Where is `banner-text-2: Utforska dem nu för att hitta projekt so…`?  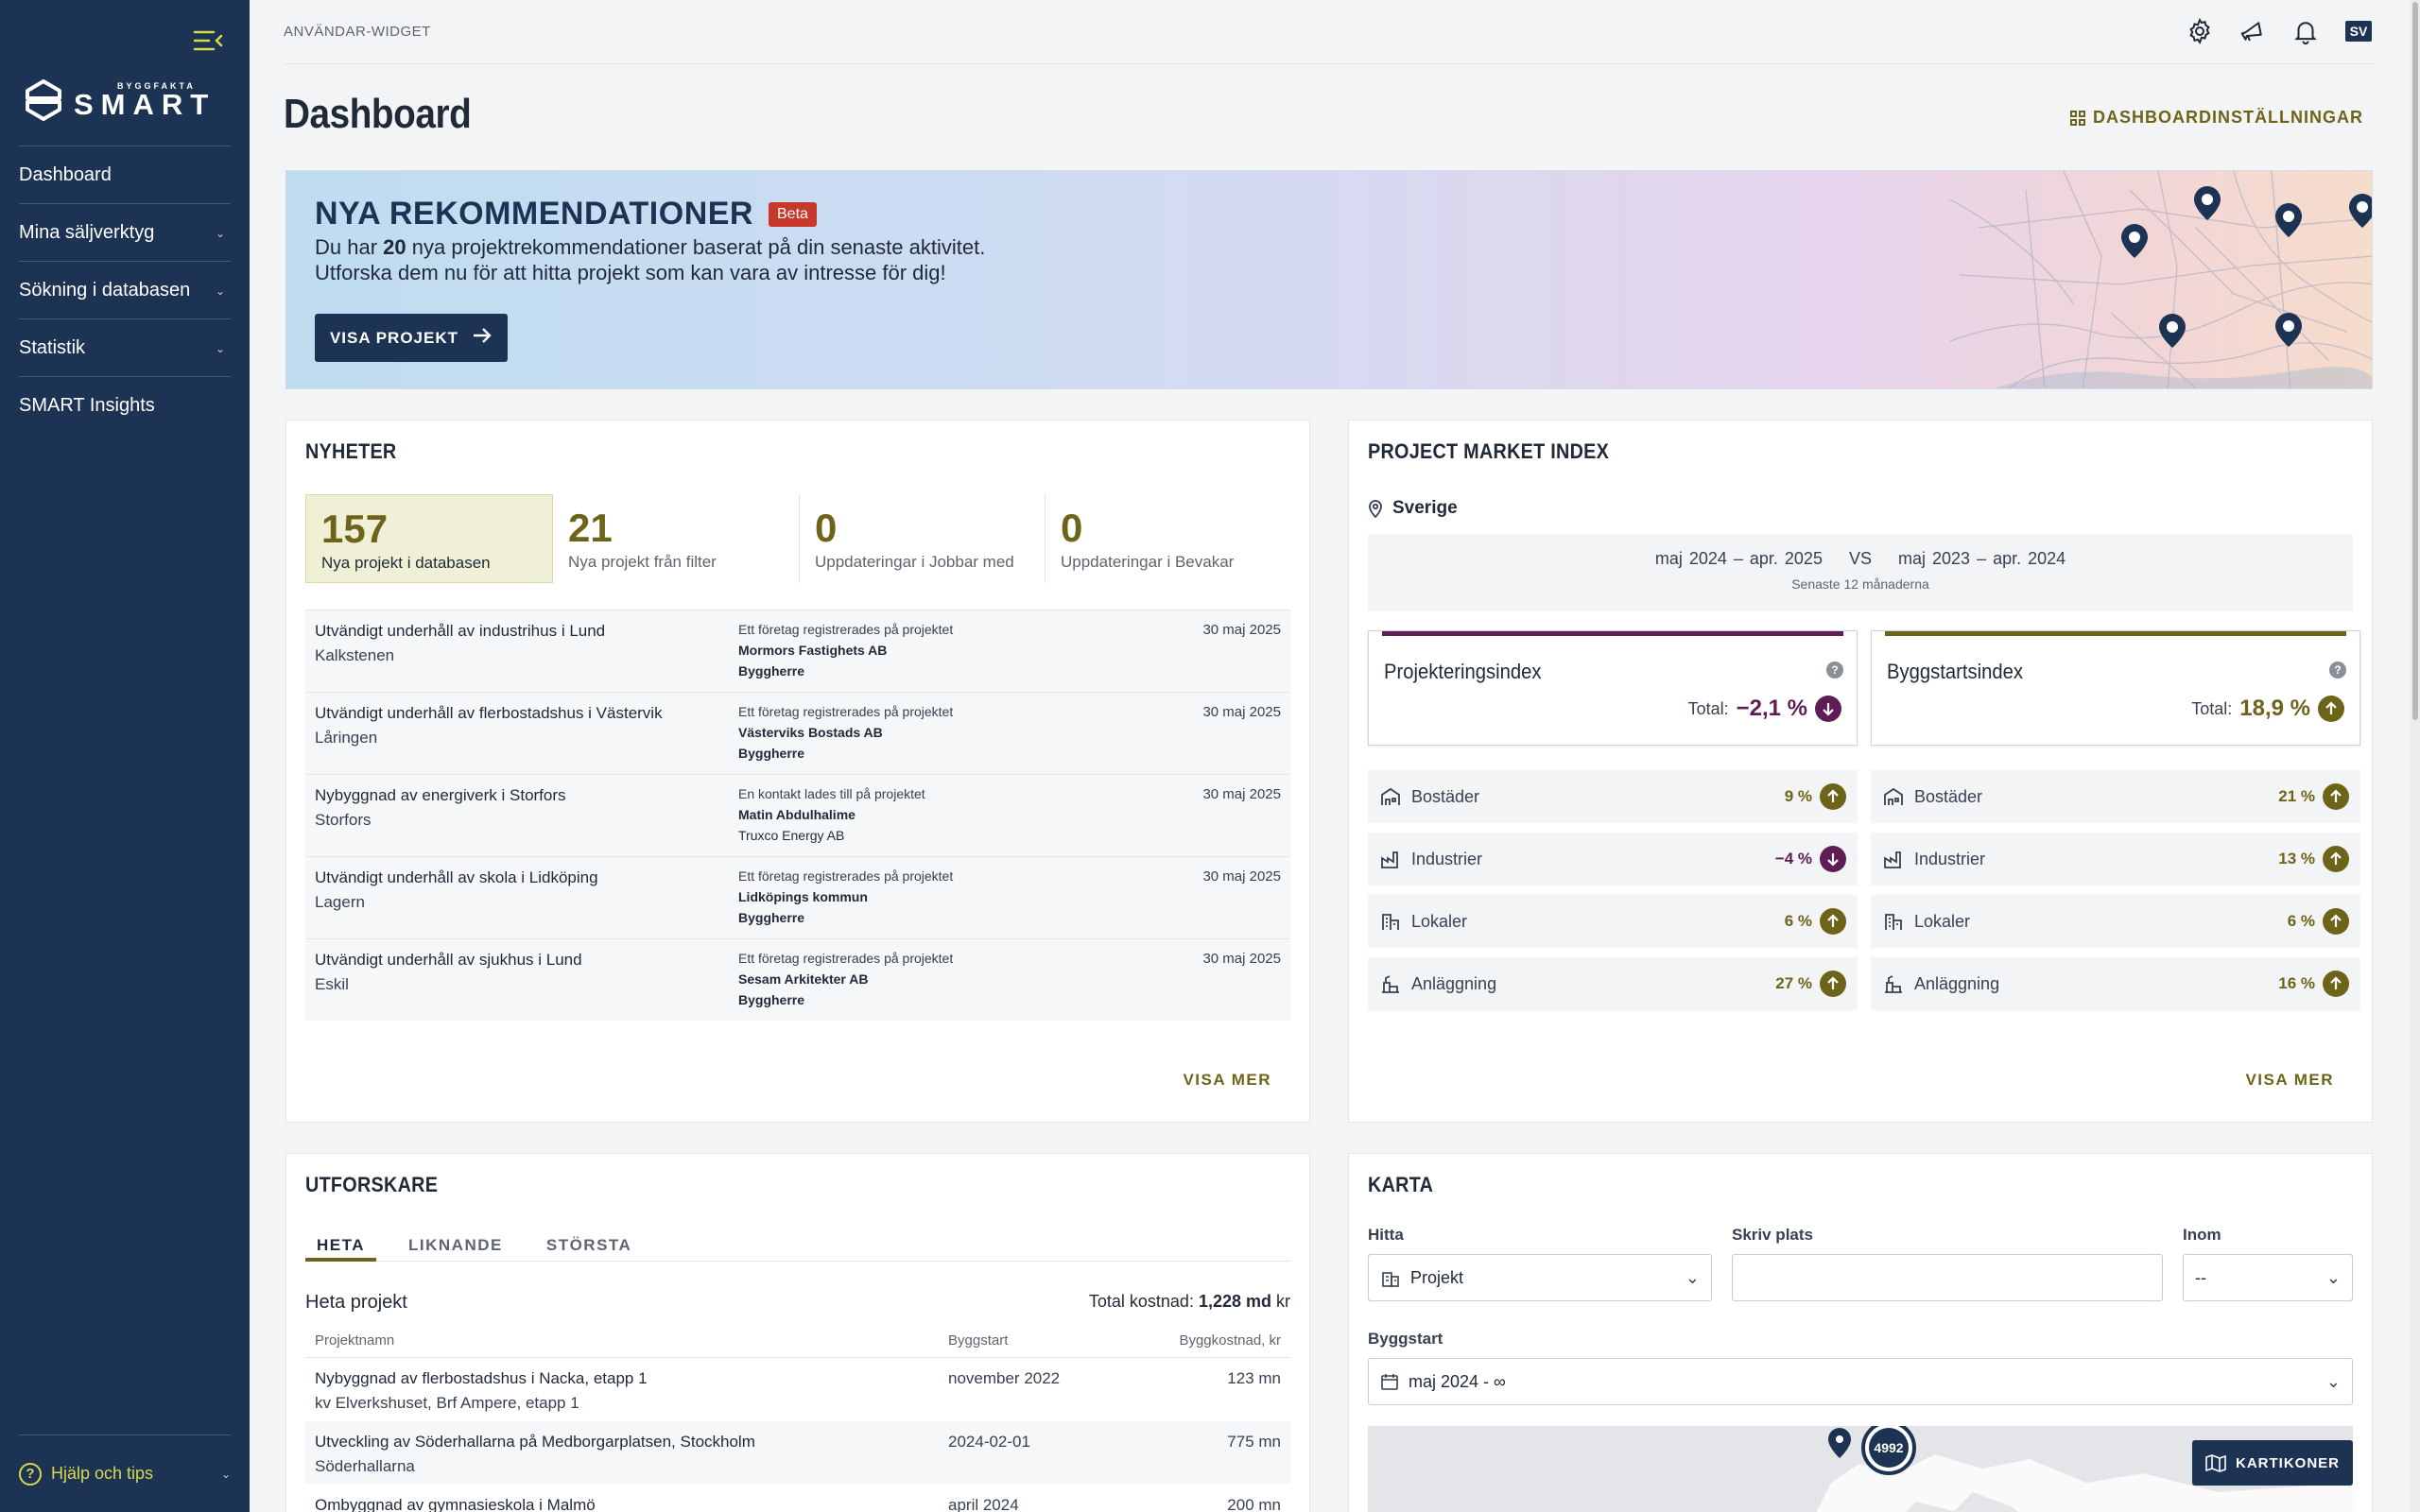 banner-text-2: Utforska dem nu för att hitta projekt so… is located at coordinates (630, 272).